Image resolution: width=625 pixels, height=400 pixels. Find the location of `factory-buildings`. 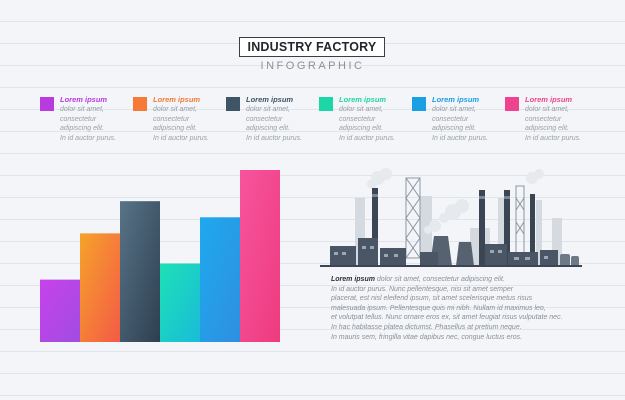

factory-buildings is located at coordinates (444, 252).